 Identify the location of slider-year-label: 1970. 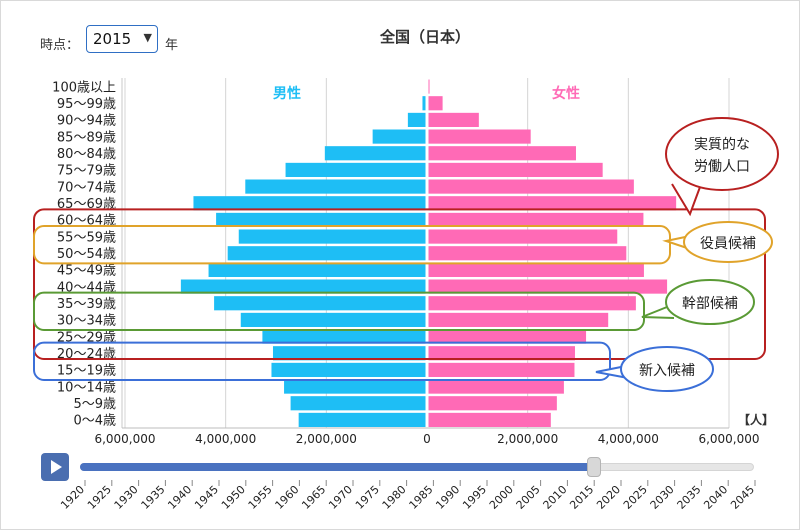
(340, 497).